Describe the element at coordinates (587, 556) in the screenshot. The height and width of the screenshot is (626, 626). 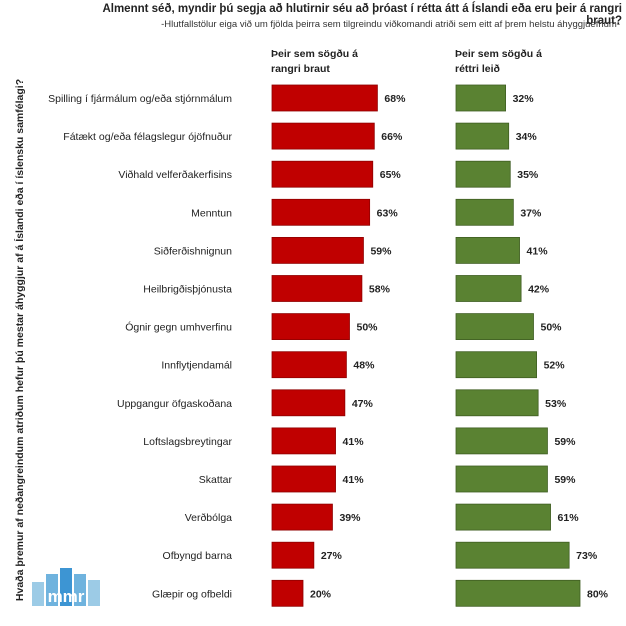
I see `data-label-right: 73%` at that location.